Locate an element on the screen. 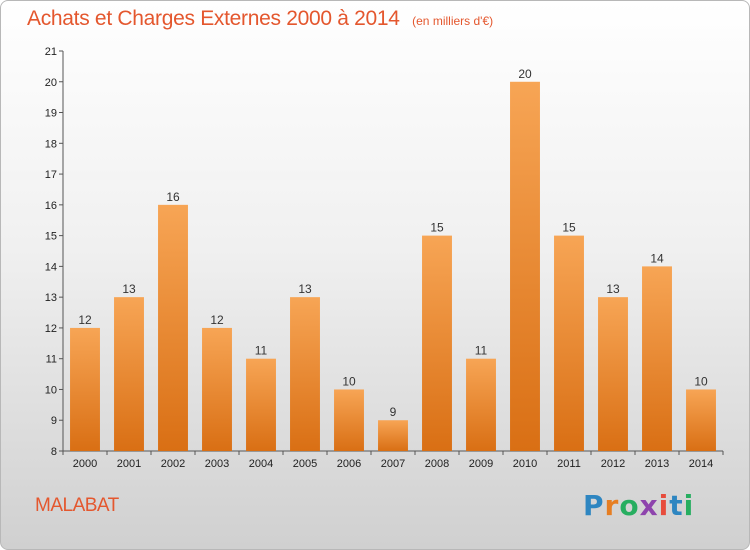  x-tick-label: 2011 is located at coordinates (569, 464).